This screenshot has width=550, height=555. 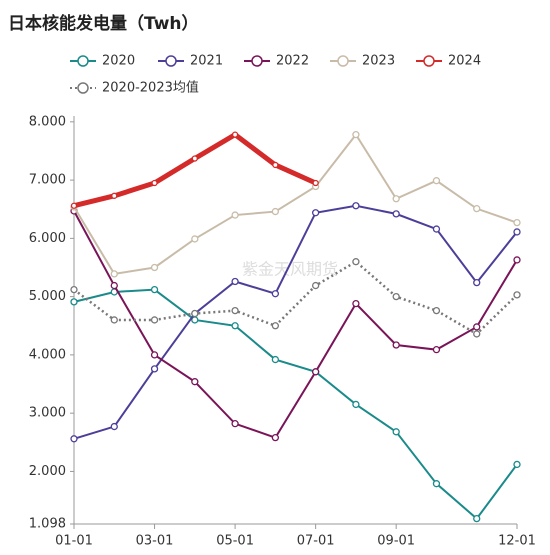 I want to click on y-tick-label: 7.000, so click(x=47, y=180).